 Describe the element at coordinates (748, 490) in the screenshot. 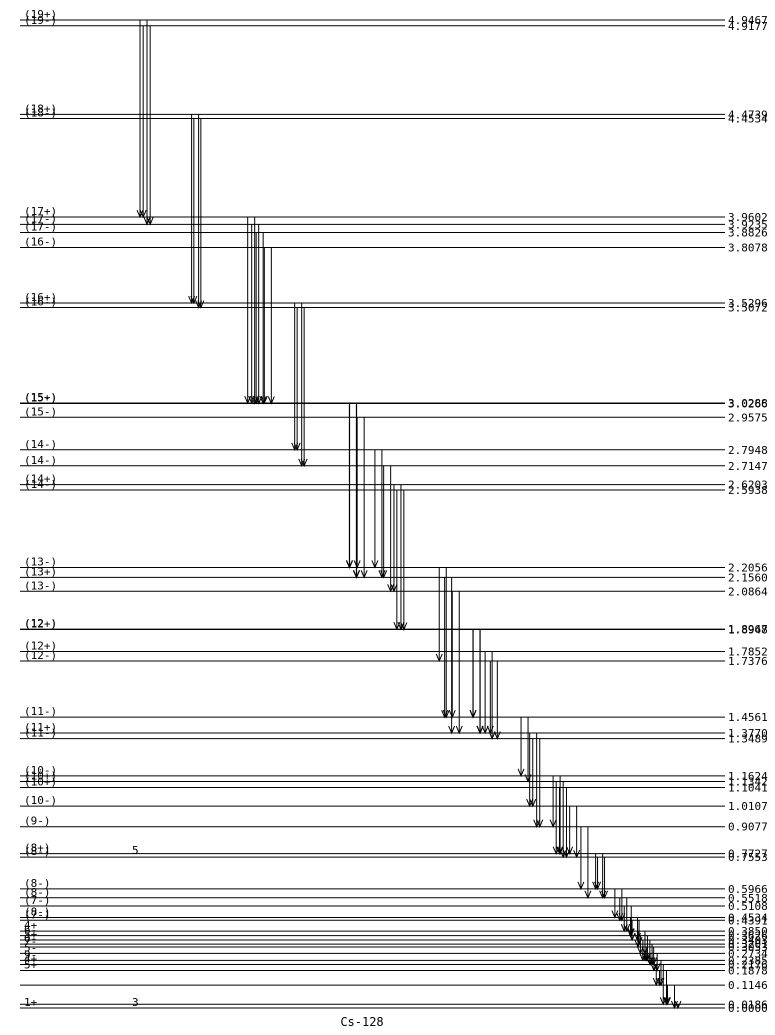

I see `energy-label: 2.5938` at that location.